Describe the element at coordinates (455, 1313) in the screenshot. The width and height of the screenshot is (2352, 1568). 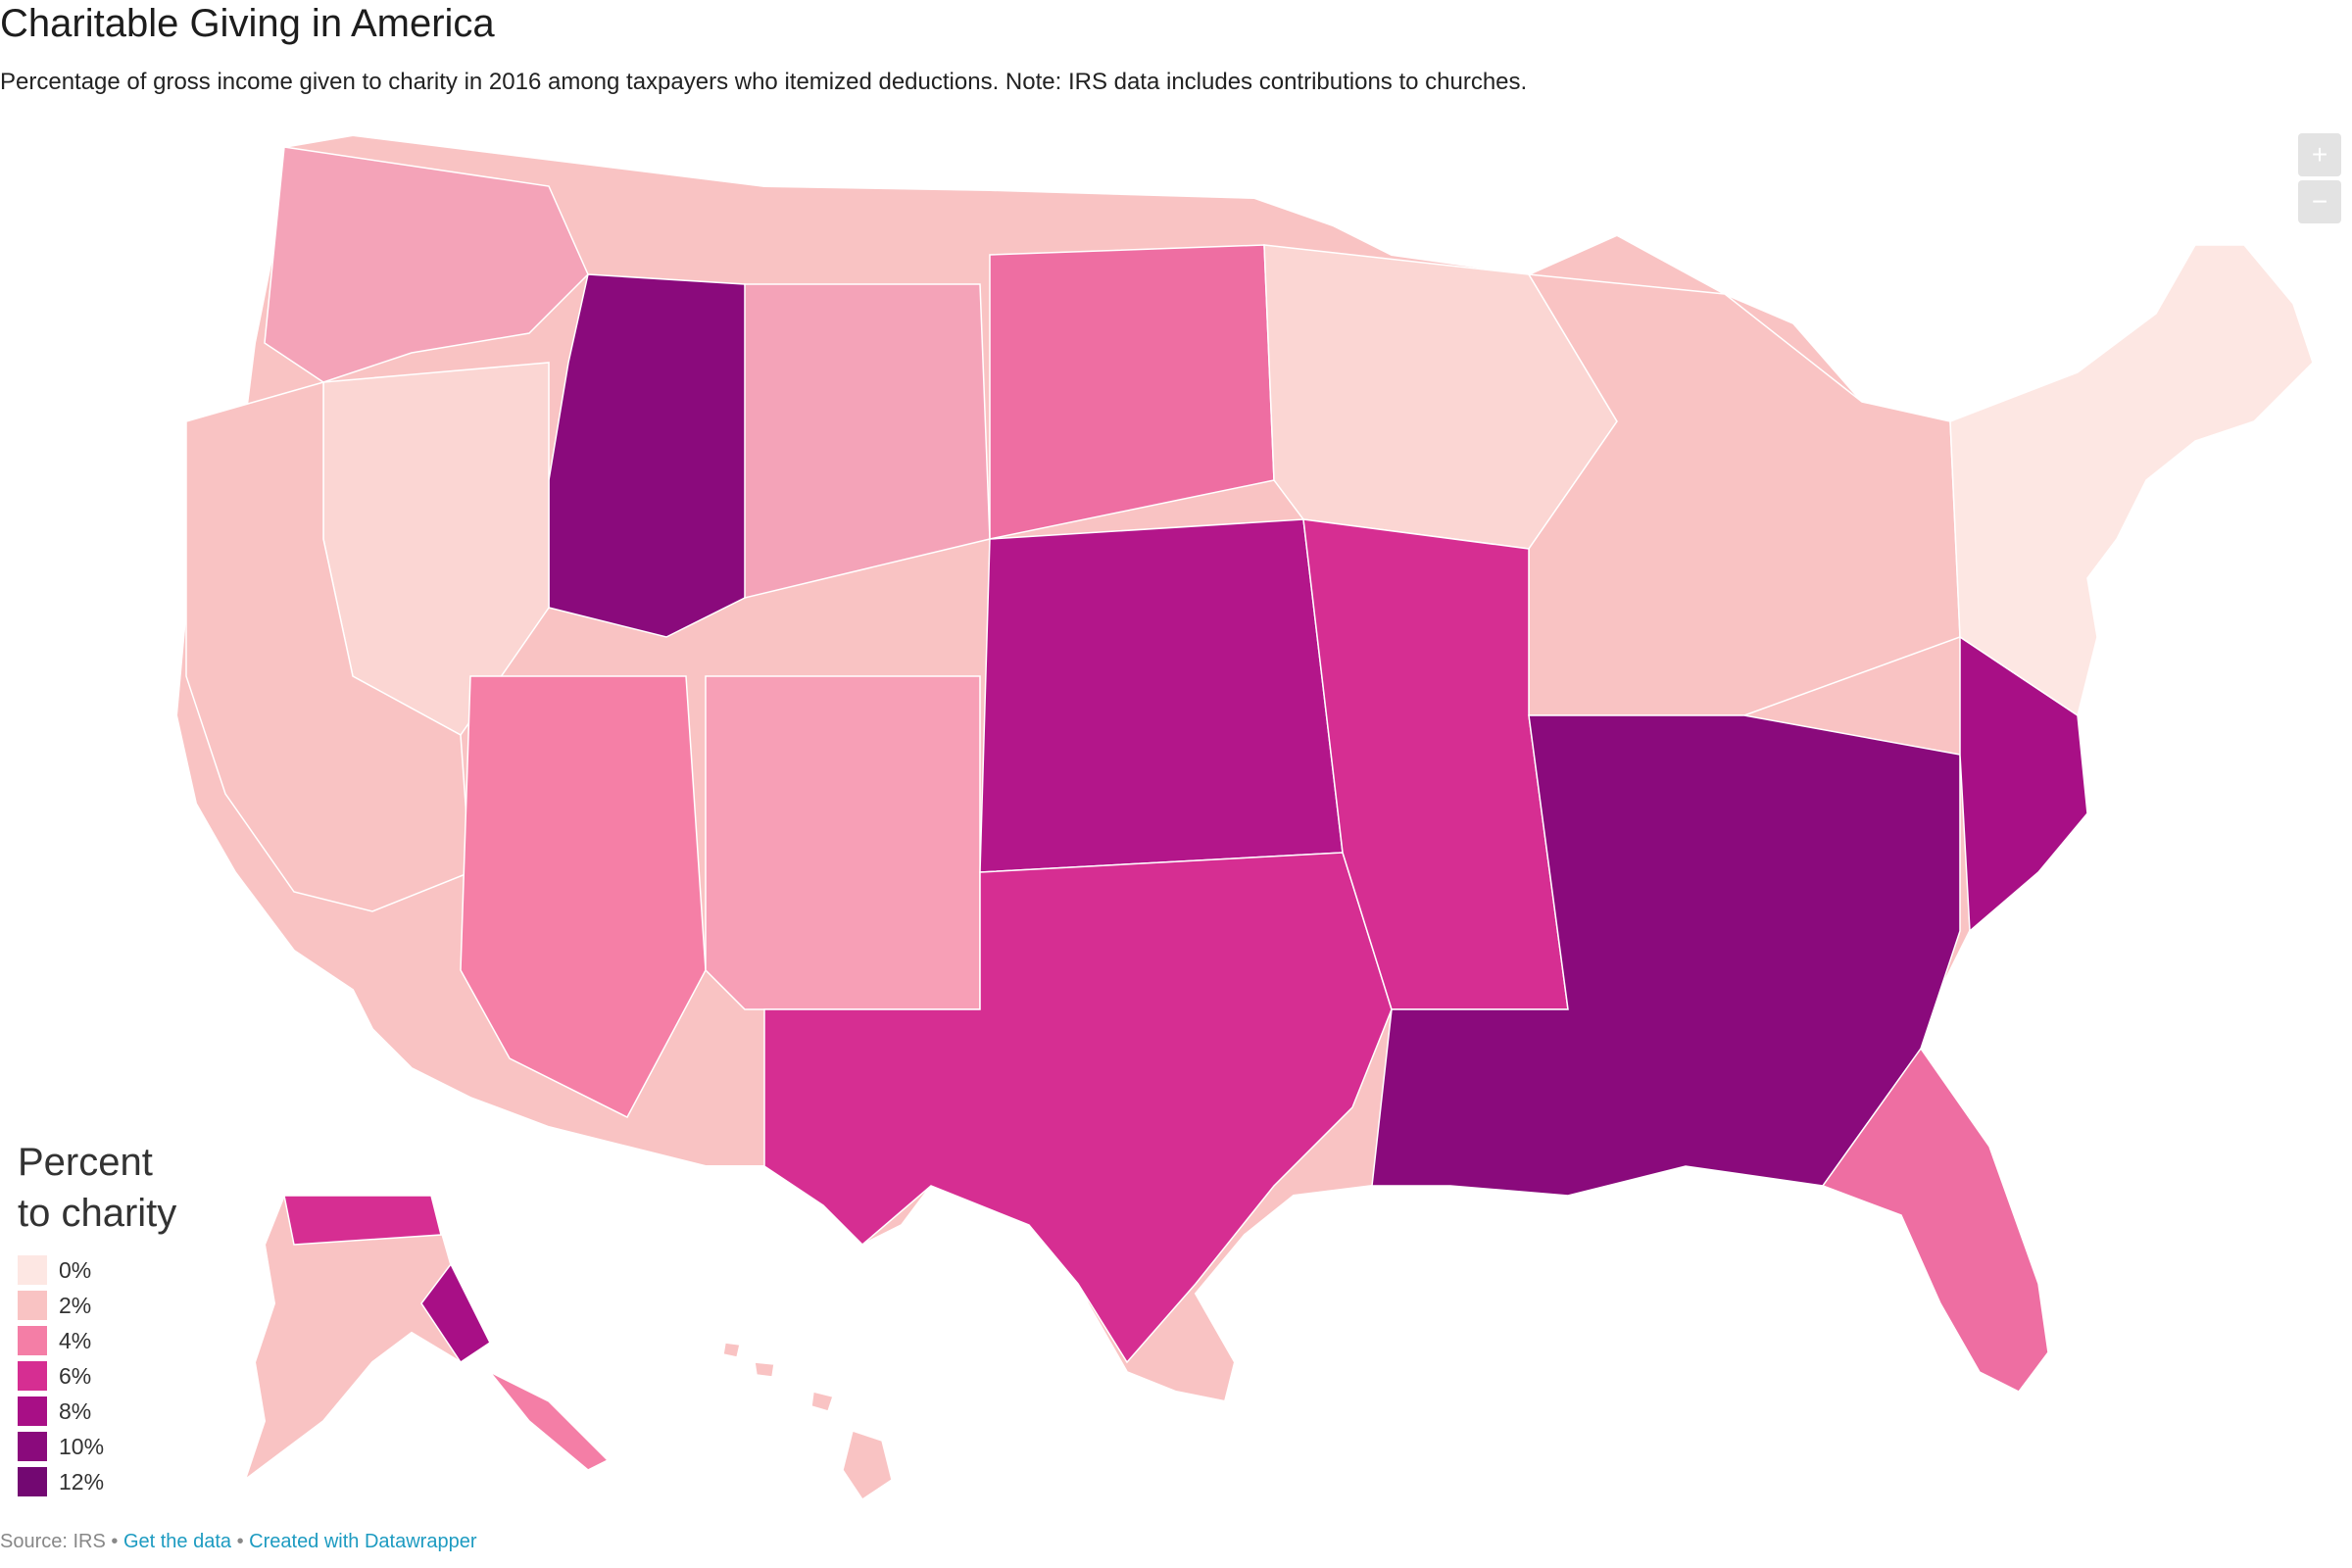
I see `alaska-southeast` at that location.